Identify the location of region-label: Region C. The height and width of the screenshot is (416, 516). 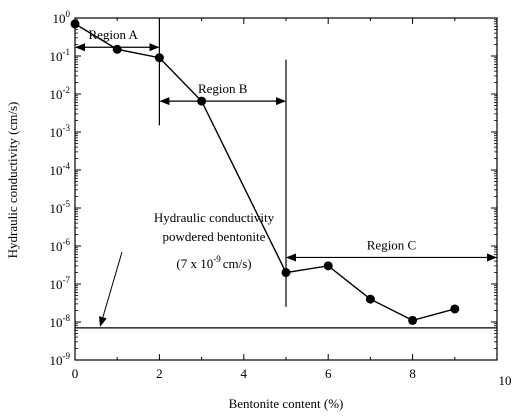
(391, 244).